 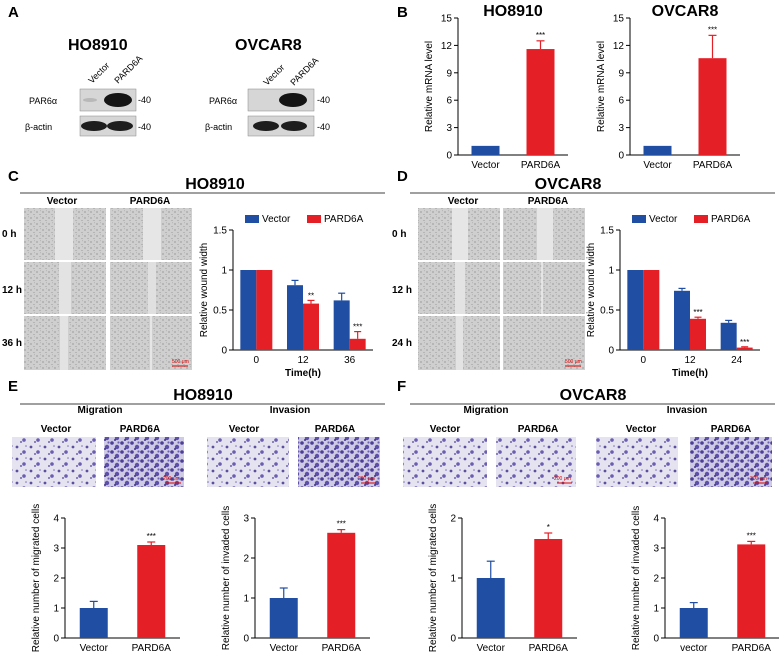 What do you see at coordinates (690, 360) in the screenshot?
I see `x-tick-label: 12` at bounding box center [690, 360].